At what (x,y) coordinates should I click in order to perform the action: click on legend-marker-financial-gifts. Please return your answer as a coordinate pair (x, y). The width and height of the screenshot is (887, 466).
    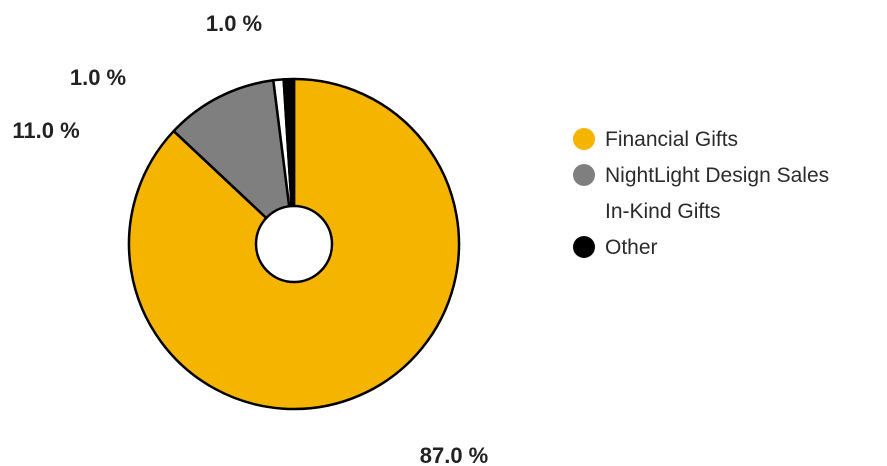
    Looking at the image, I should click on (584, 139).